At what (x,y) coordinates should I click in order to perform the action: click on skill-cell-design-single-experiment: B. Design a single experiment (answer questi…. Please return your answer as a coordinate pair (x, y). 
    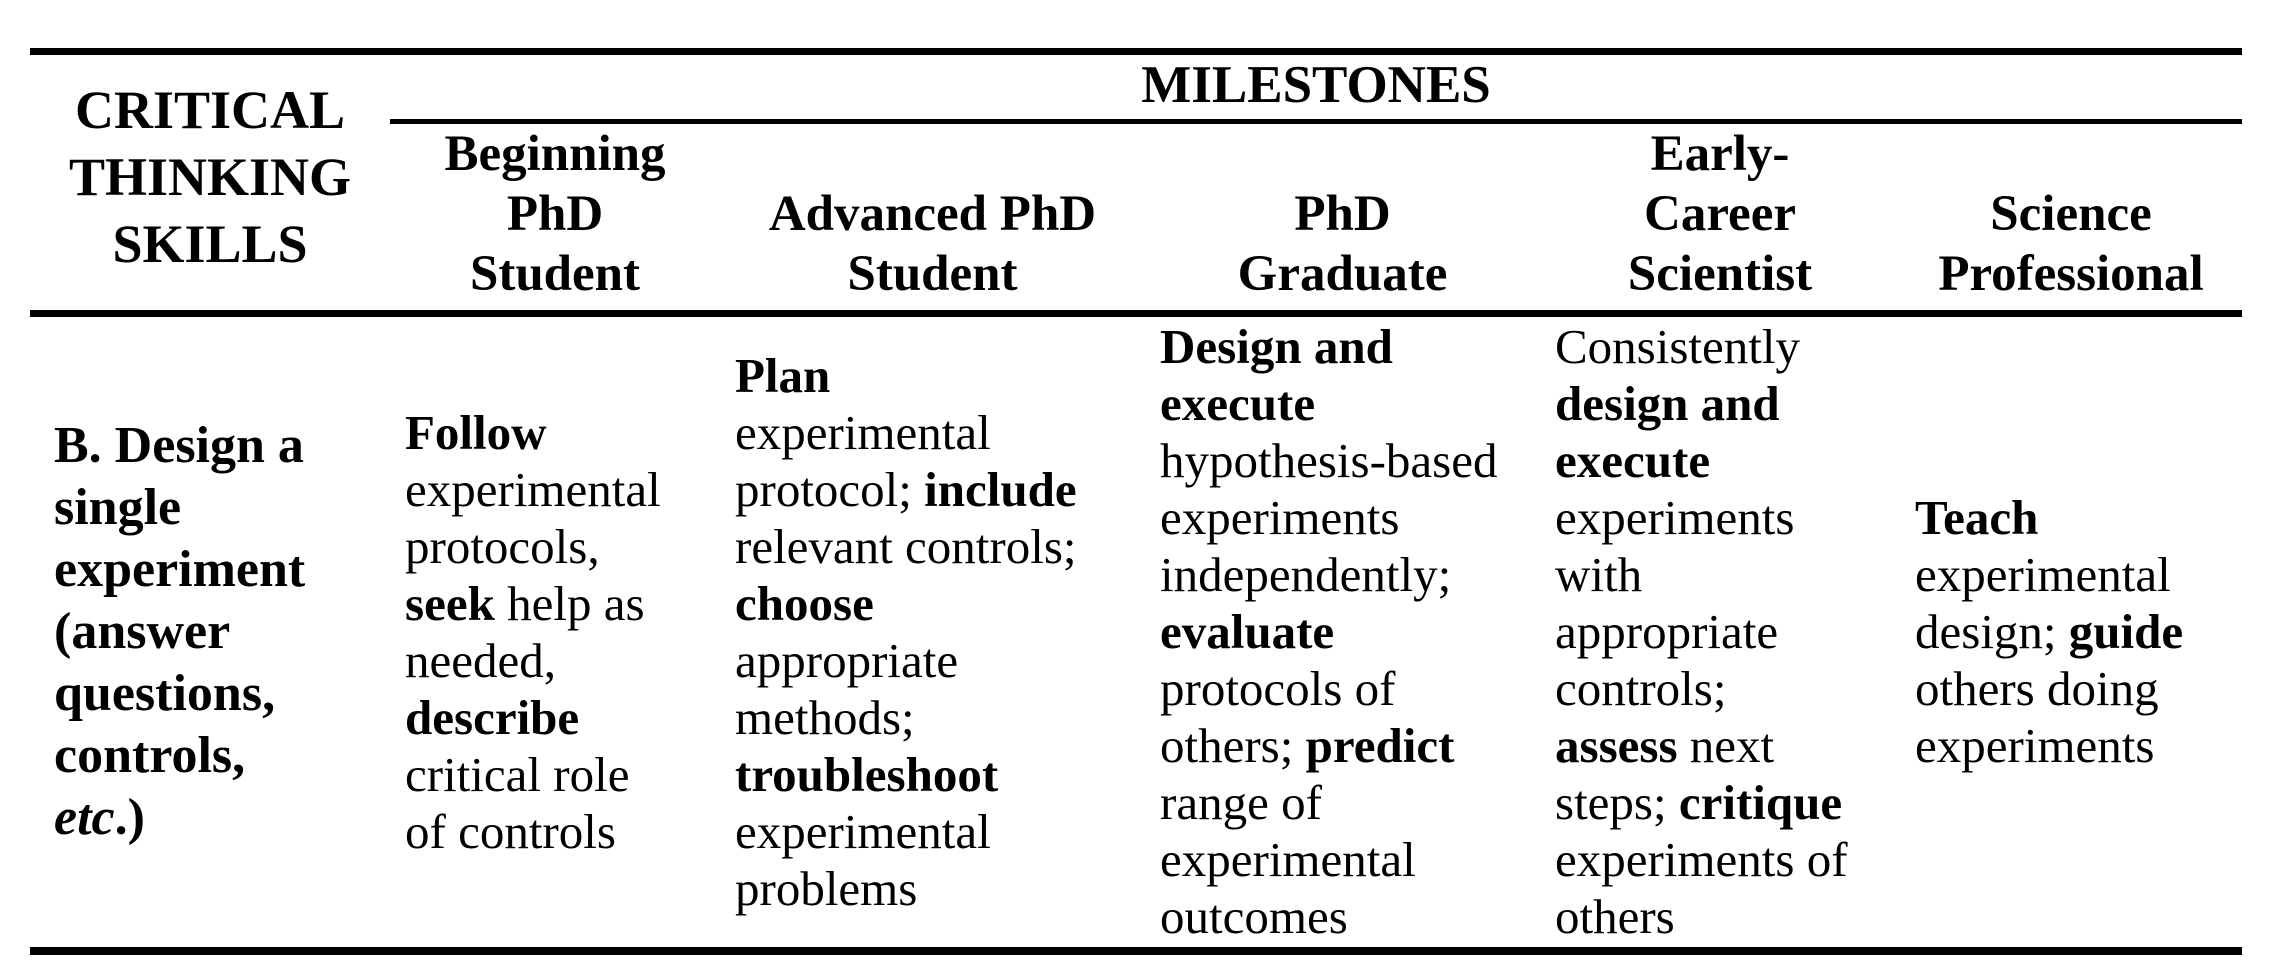
    Looking at the image, I should click on (180, 631).